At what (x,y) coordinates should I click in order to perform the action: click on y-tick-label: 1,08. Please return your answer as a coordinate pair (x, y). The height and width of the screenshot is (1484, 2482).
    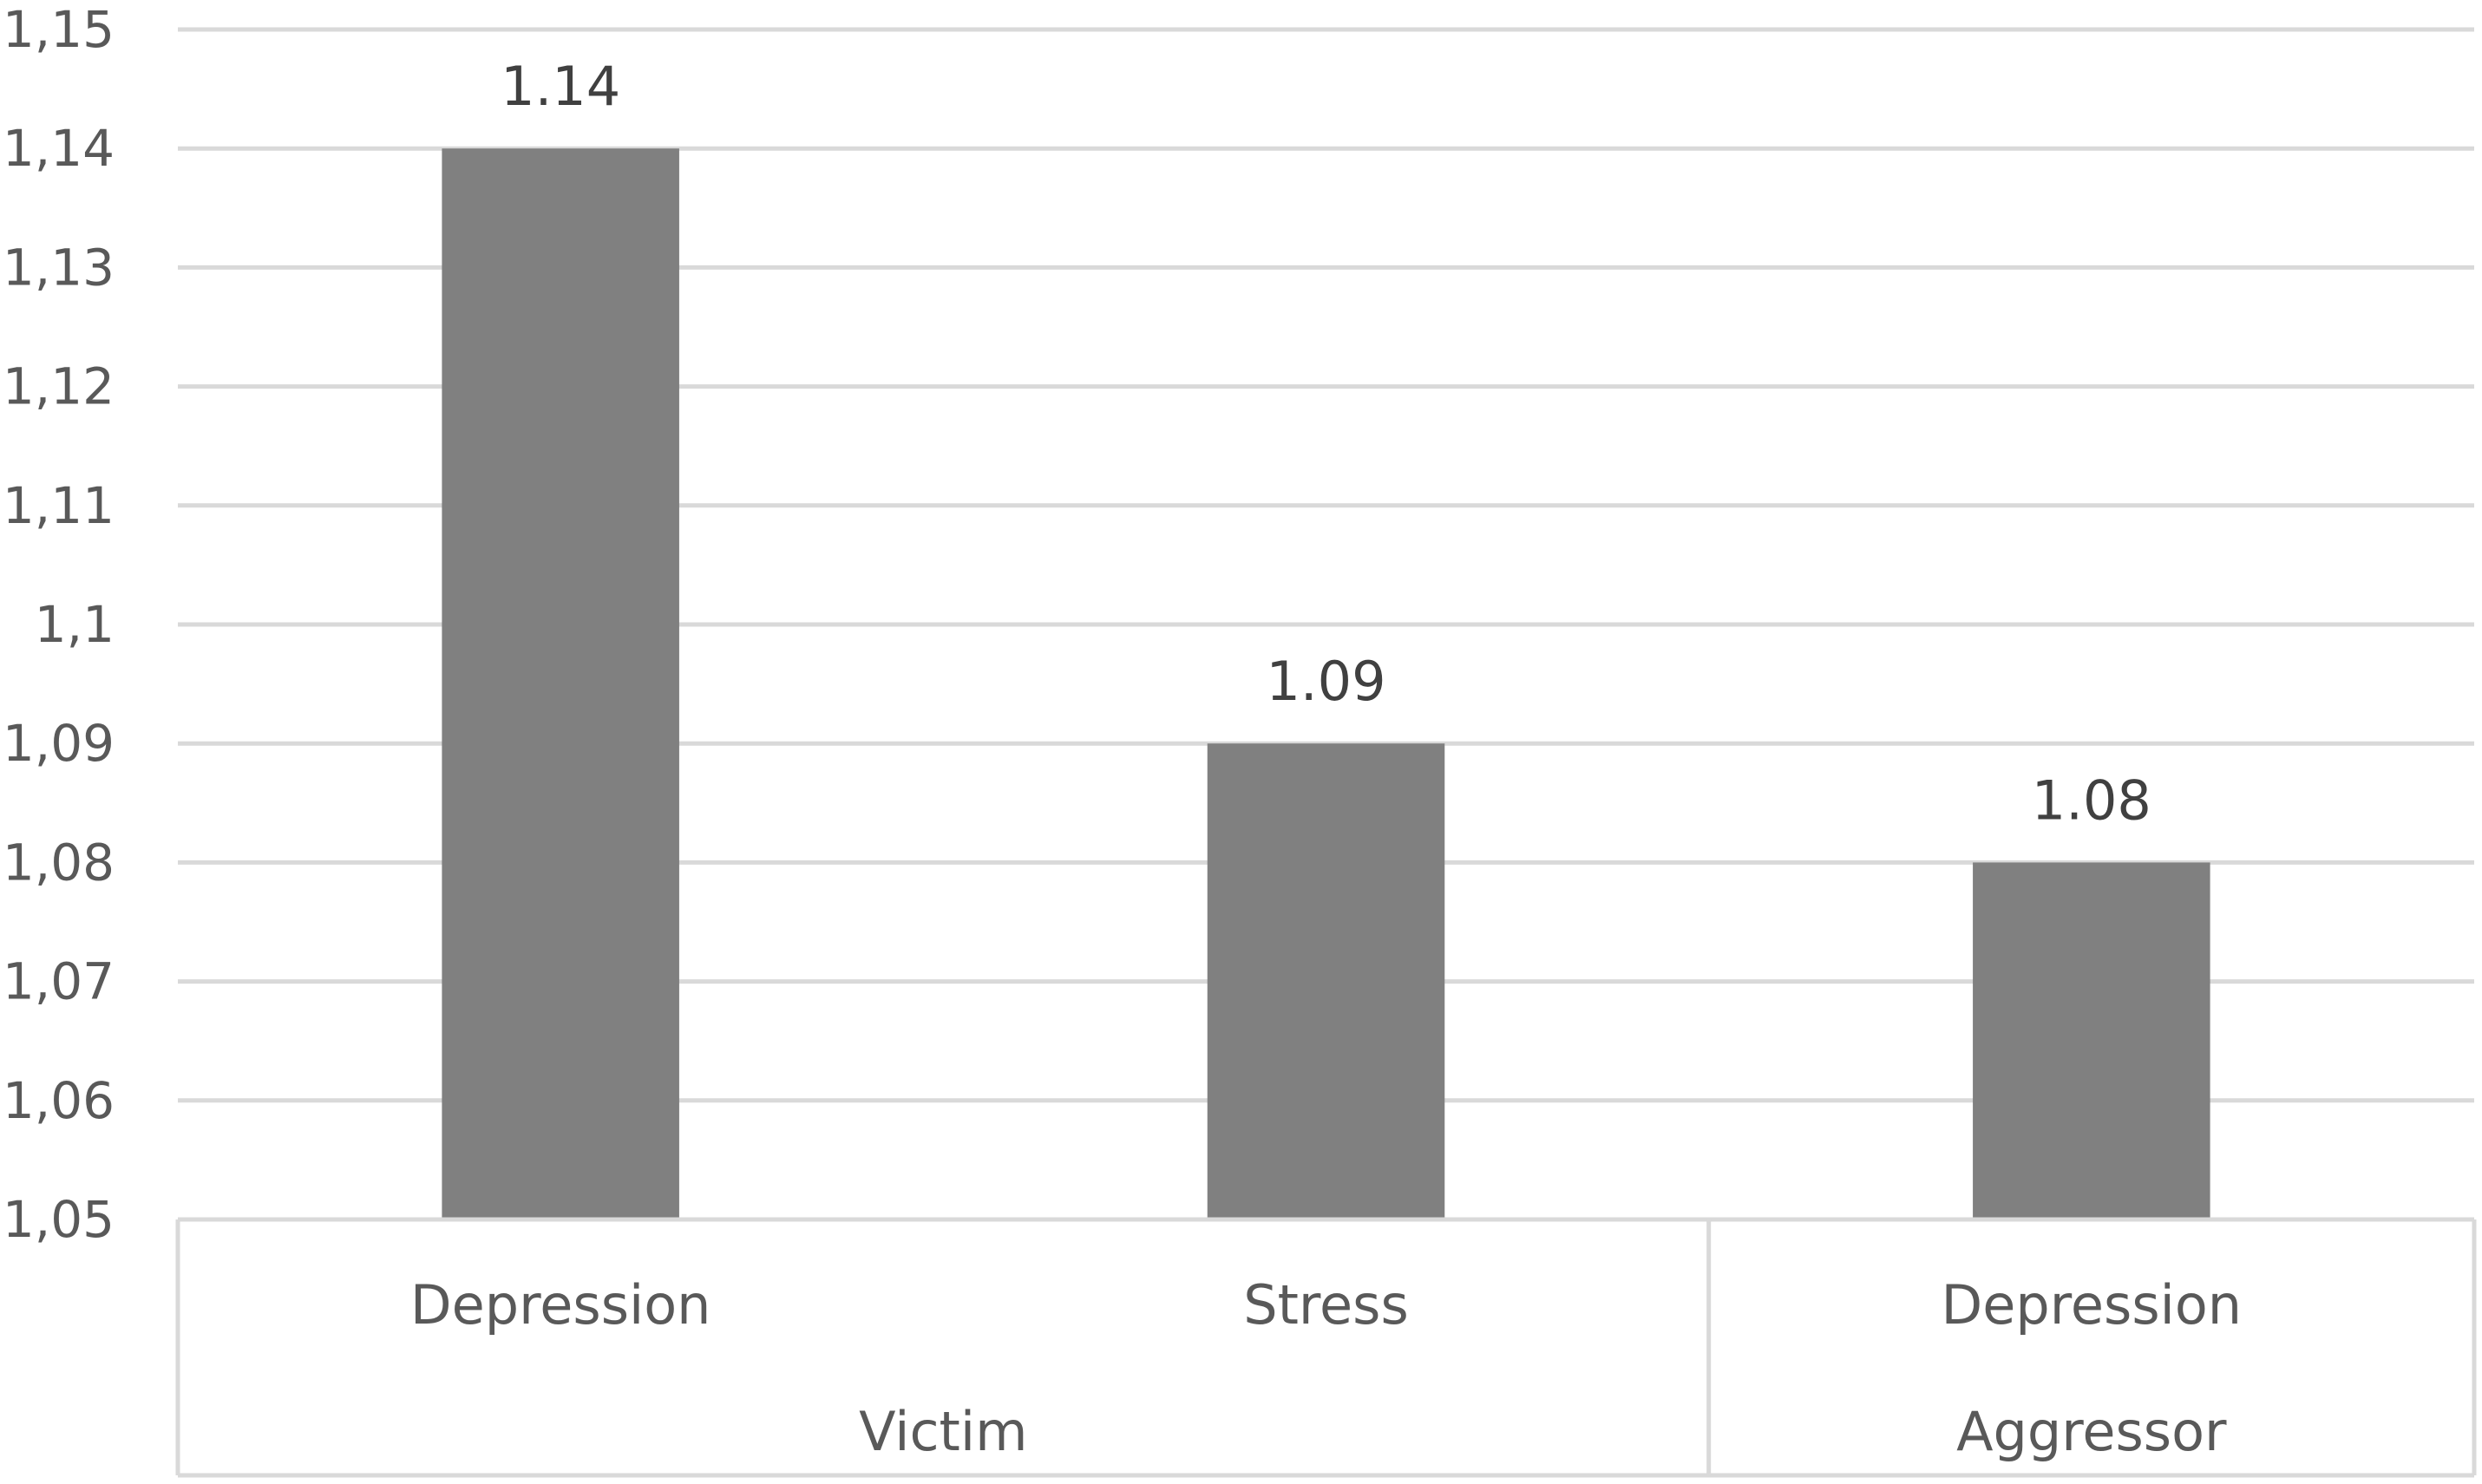
    Looking at the image, I should click on (59, 863).